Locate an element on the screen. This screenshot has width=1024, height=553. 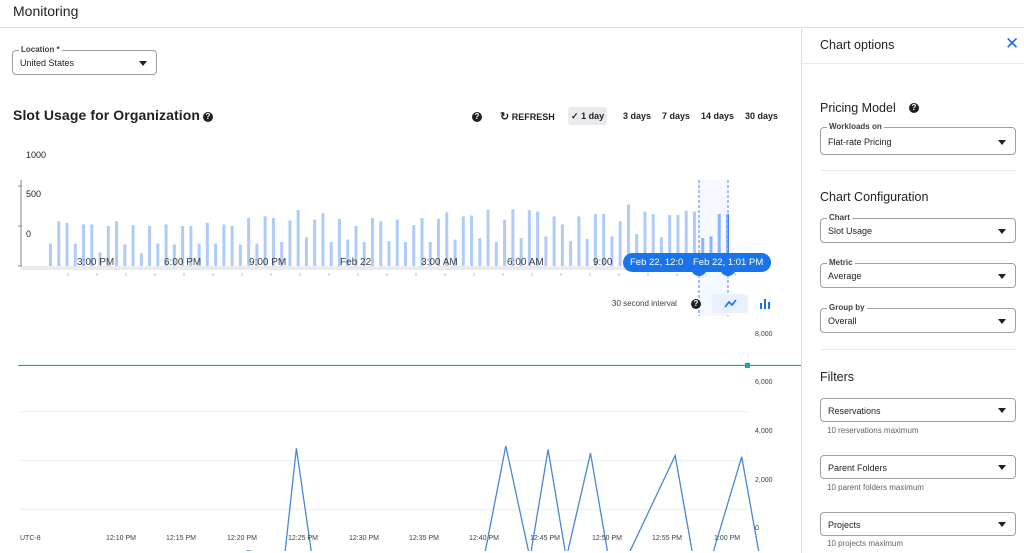
overview-x-tick: 3:00 AM is located at coordinates (439, 262).